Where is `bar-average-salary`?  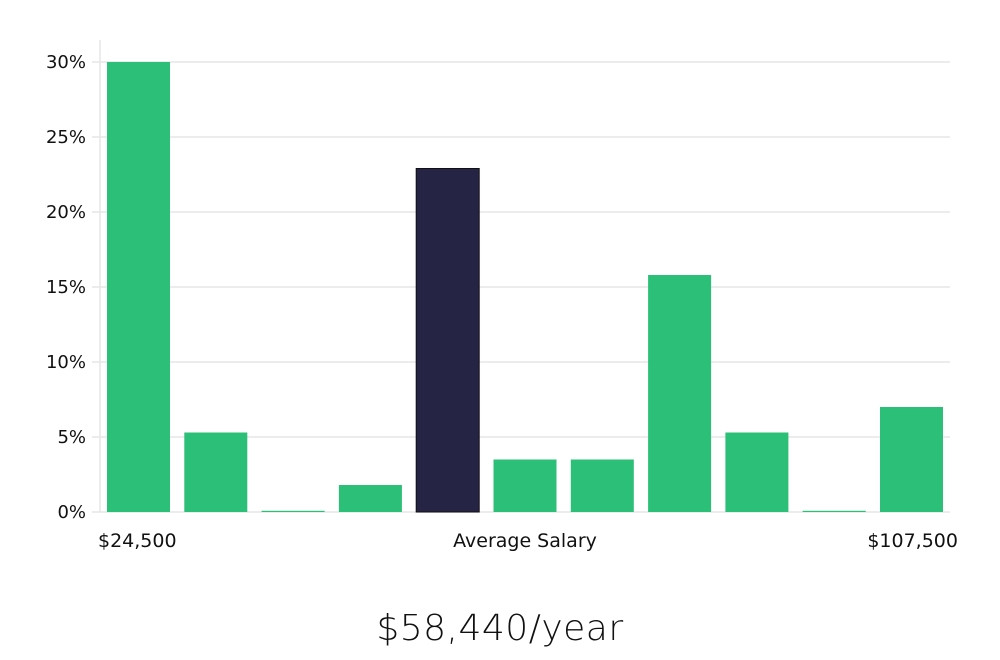 bar-average-salary is located at coordinates (447, 340).